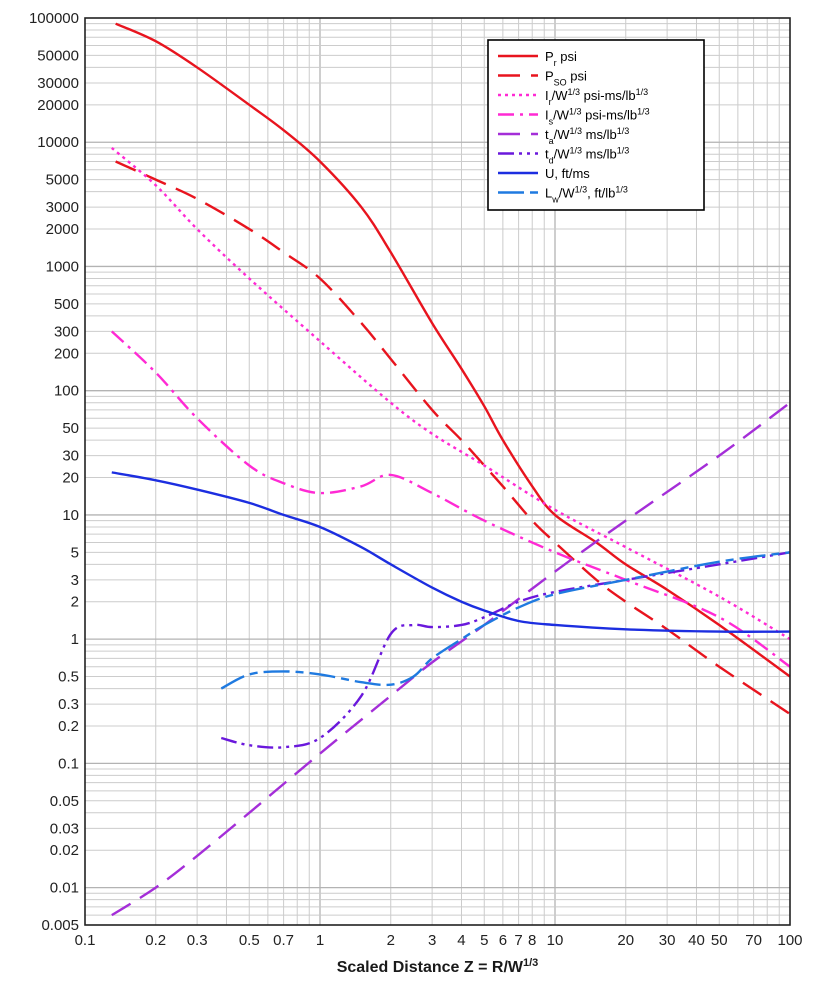 This screenshot has width=820, height=993. I want to click on x-axis-title: Scaled Distance Z = R/W1/3, so click(438, 966).